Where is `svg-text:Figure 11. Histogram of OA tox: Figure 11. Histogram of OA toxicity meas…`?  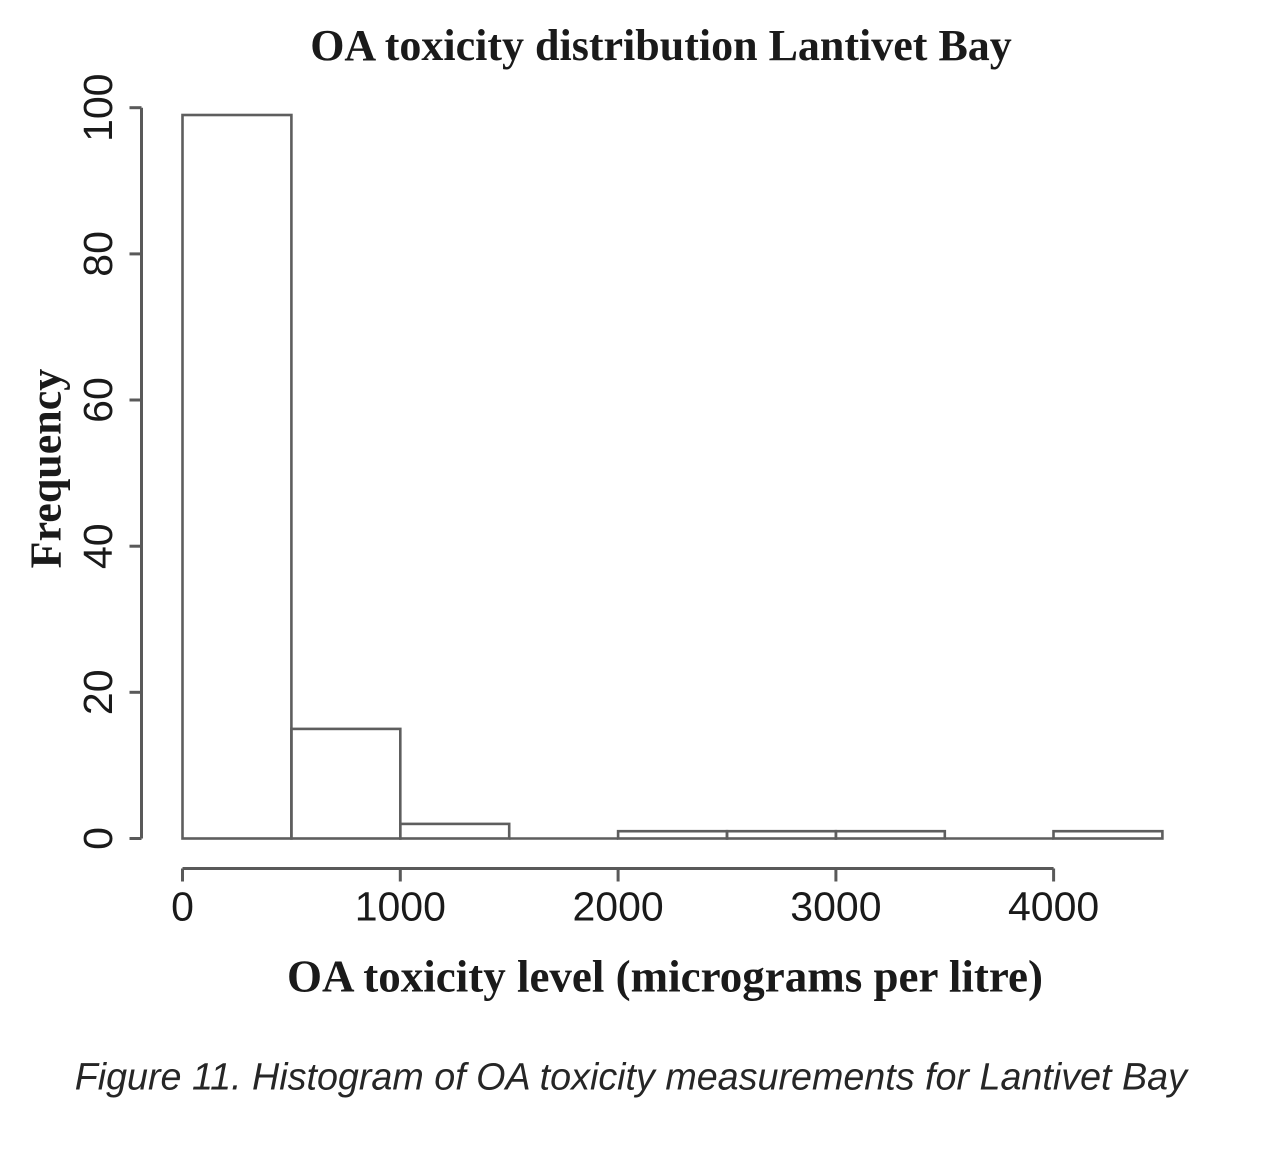
svg-text:Figure 11. Histogram of OA tox: Figure 11. Histogram of OA toxicity meas… is located at coordinates (632, 1076).